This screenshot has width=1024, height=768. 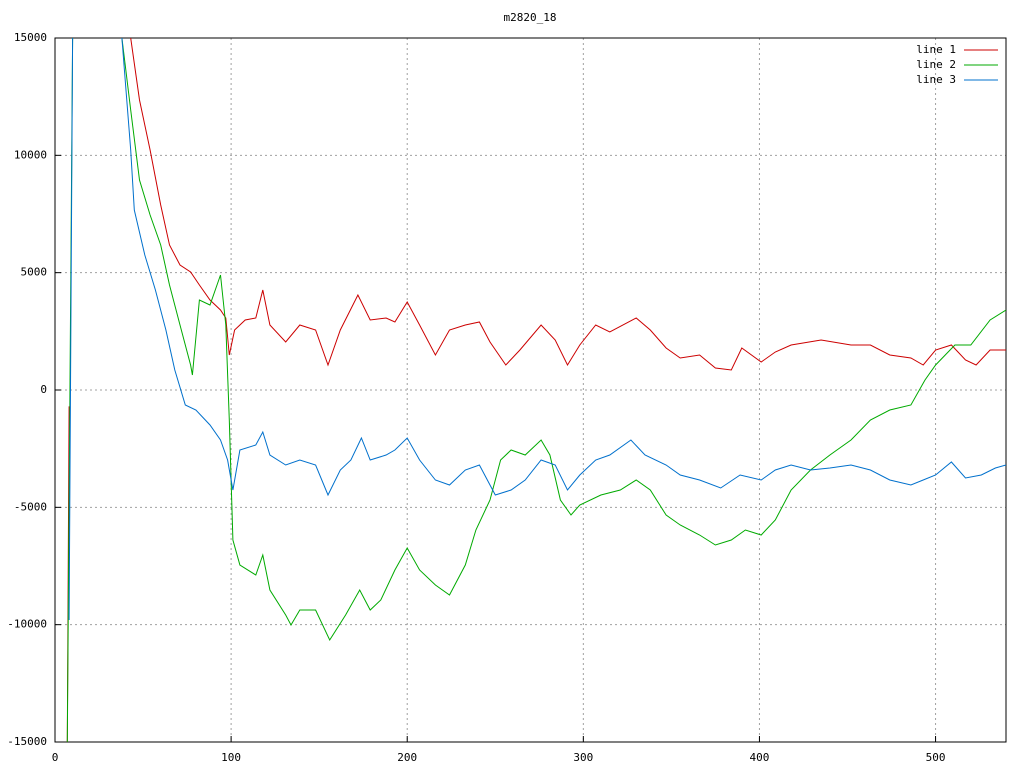 I want to click on y-tick-label: 5000, so click(x=34, y=272).